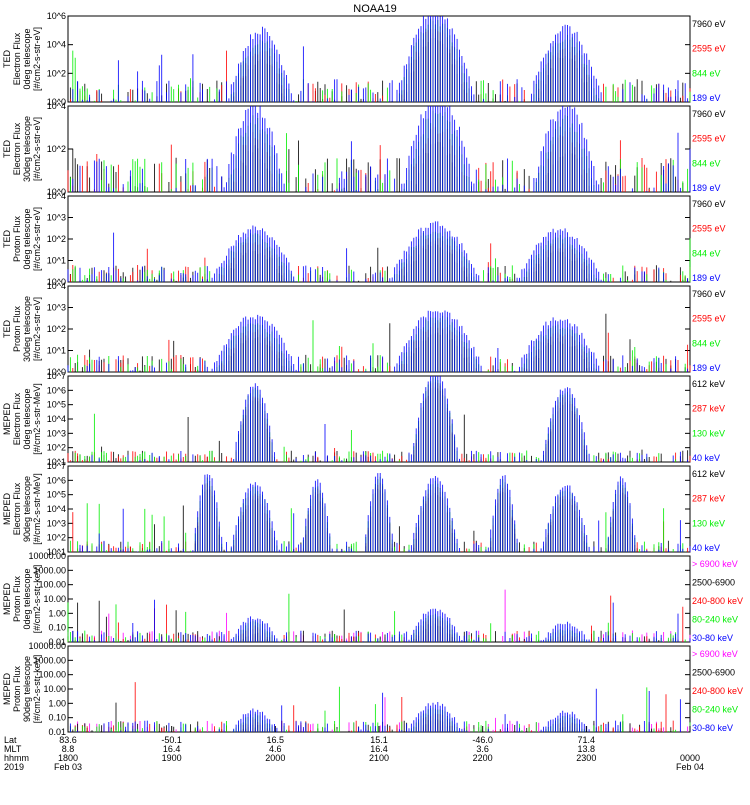 The image size is (750, 805). I want to click on x-tick-label-mlt: 8.8, so click(68, 749).